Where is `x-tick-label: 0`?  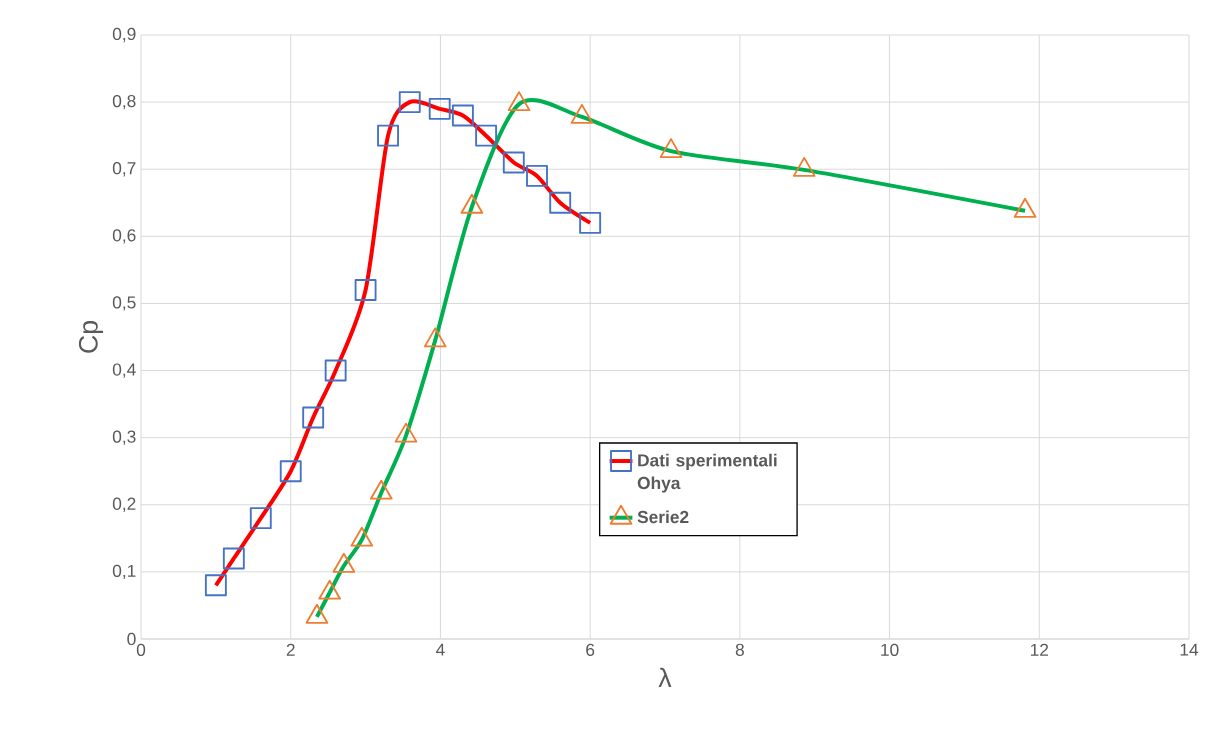 x-tick-label: 0 is located at coordinates (141, 649).